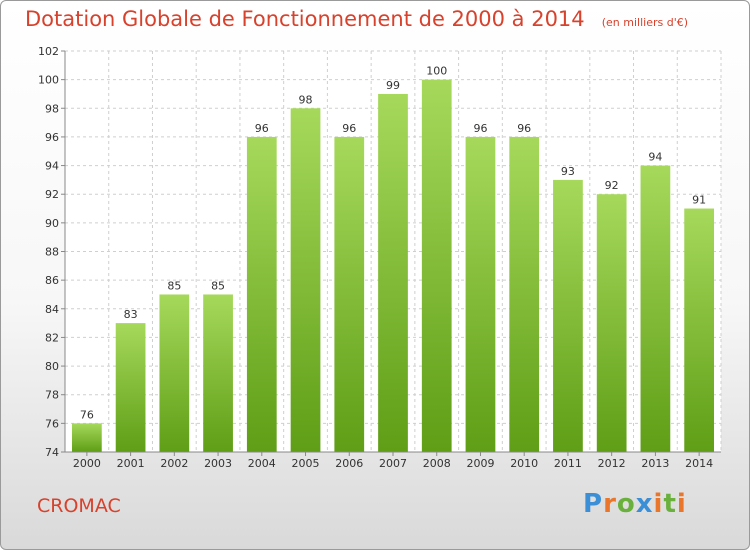 The image size is (750, 550). Describe the element at coordinates (593, 504) in the screenshot. I see `logo-letter: P` at that location.